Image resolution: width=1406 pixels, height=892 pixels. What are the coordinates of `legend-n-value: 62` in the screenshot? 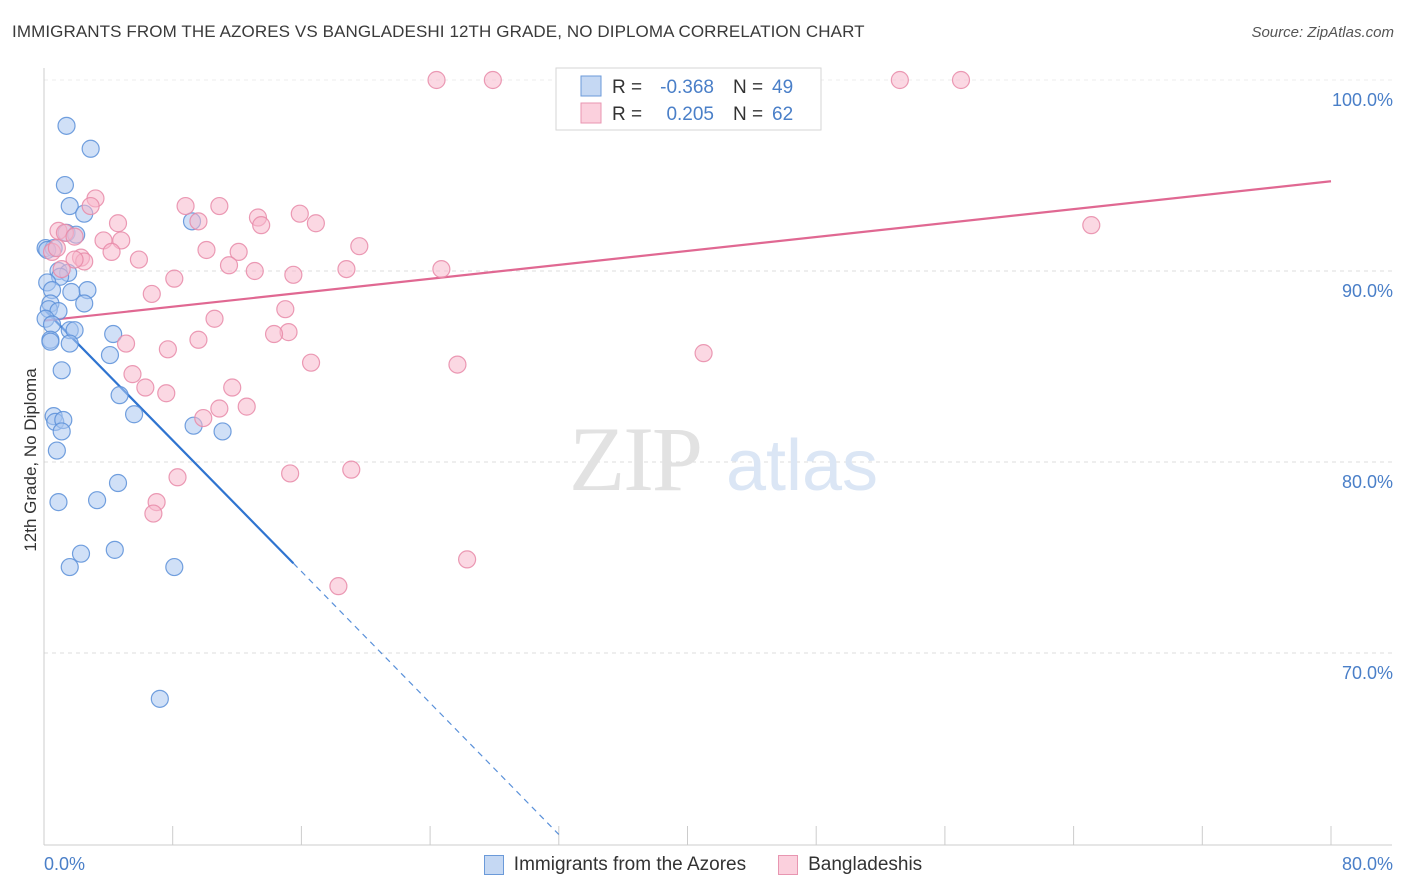 It's located at (782, 114).